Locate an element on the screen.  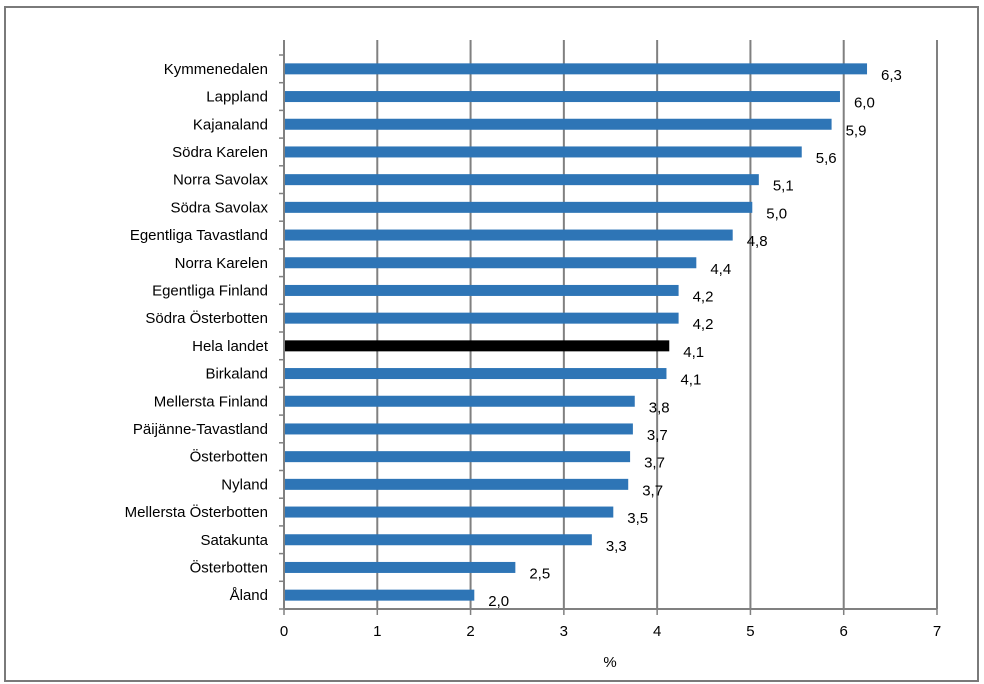
data-label-16: 3,7 is located at coordinates (652, 490).